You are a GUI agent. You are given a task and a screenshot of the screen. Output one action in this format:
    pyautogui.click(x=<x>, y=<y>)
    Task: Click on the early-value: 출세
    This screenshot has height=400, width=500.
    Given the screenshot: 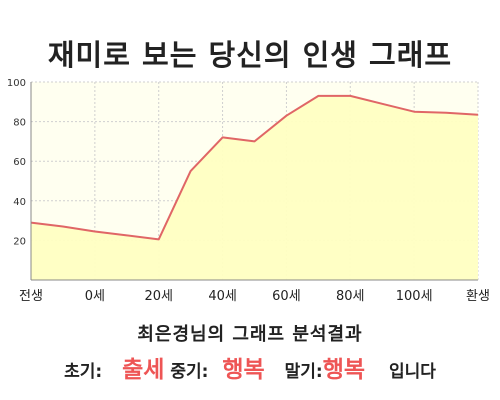 What is the action you would take?
    pyautogui.click(x=143, y=370)
    